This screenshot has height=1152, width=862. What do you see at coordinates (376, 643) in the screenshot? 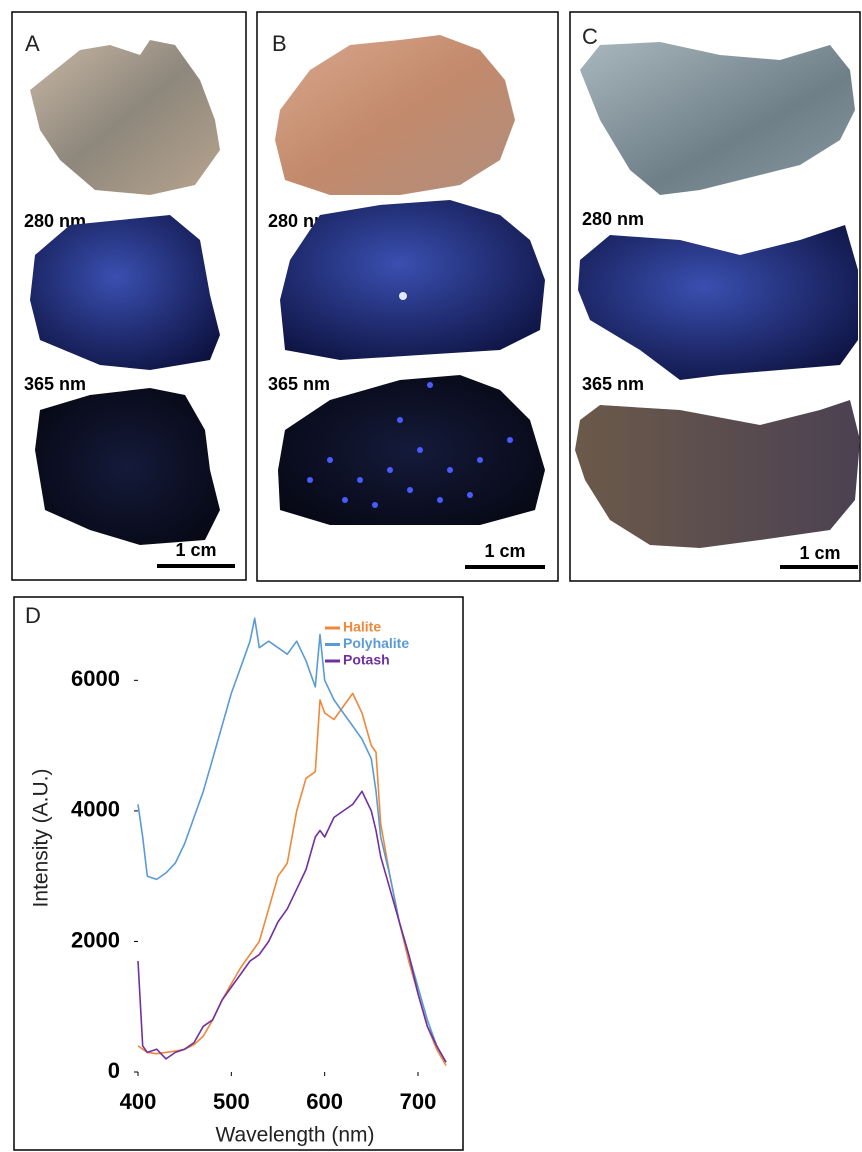
I see `legend-label: Polyhalite` at bounding box center [376, 643].